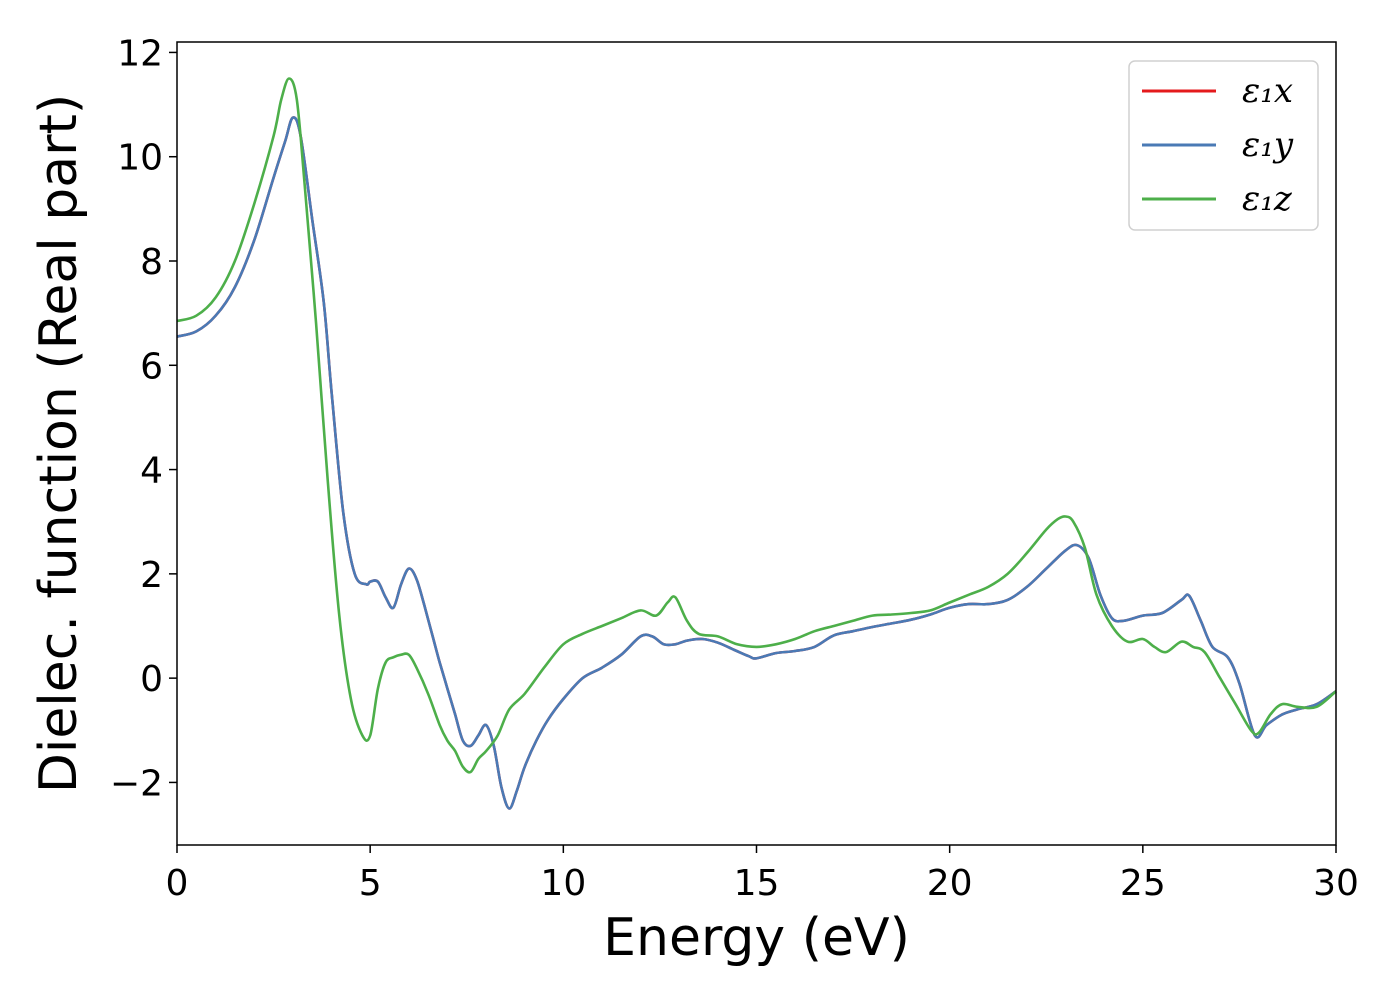 Image resolution: width=1400 pixels, height=1000 pixels. Describe the element at coordinates (1336, 883) in the screenshot. I see `x-tick-label: 30` at that location.